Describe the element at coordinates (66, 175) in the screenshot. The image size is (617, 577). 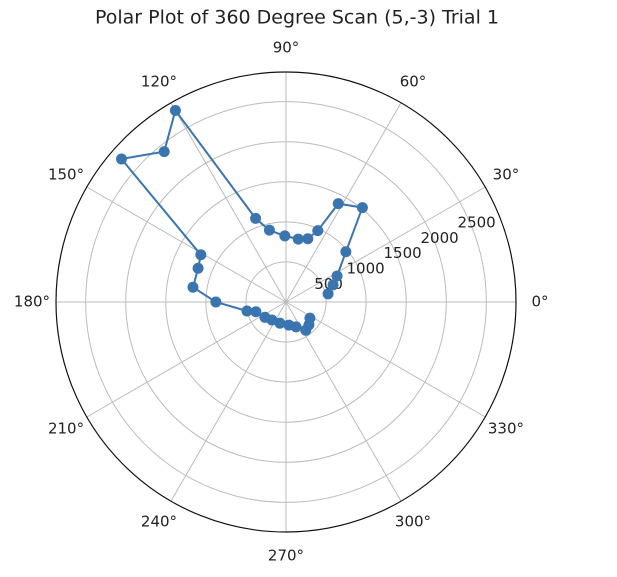
I see `theta-tick-label: 150°` at that location.